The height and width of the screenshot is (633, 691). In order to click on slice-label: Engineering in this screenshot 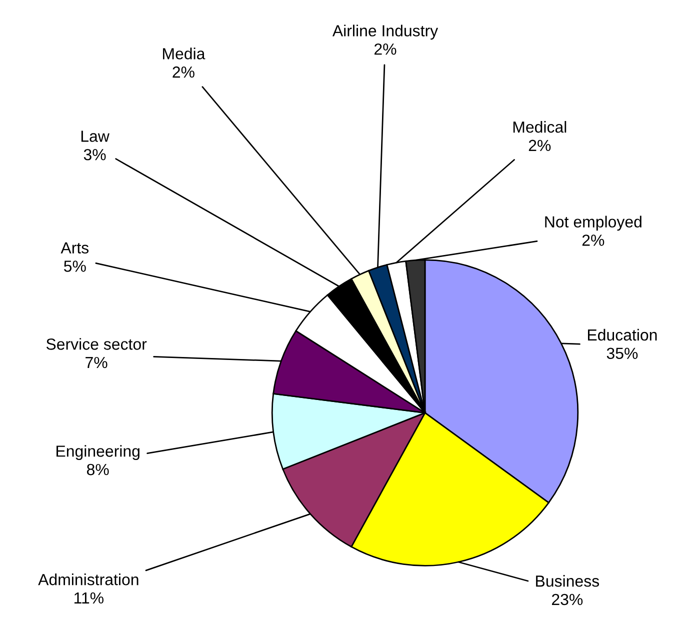, I will do `click(98, 452)`.